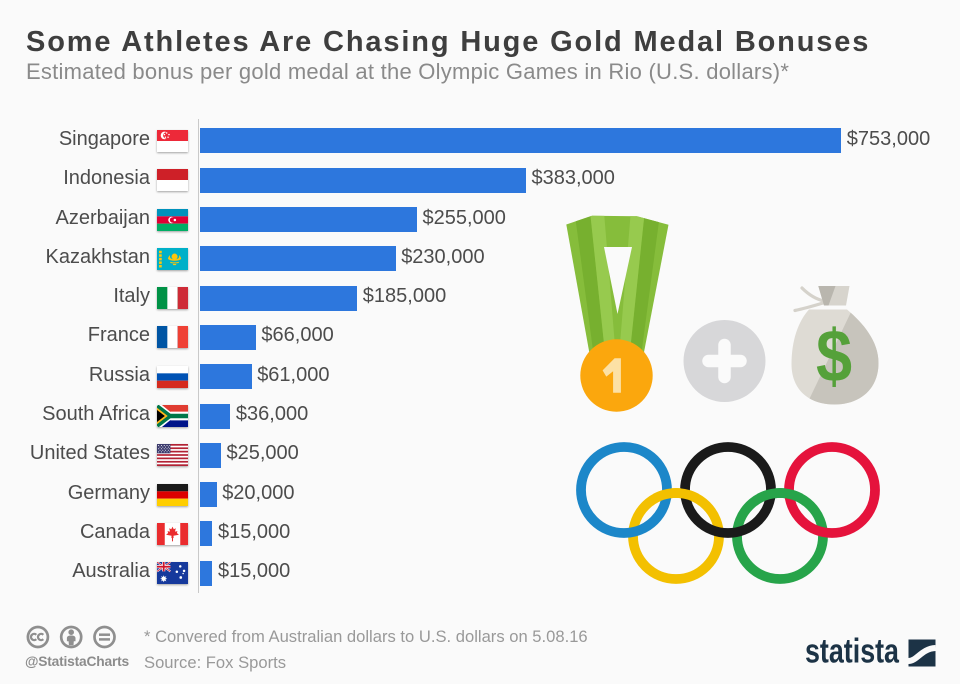 This screenshot has height=684, width=960. What do you see at coordinates (852, 652) in the screenshot?
I see `svg-text: statista` at bounding box center [852, 652].